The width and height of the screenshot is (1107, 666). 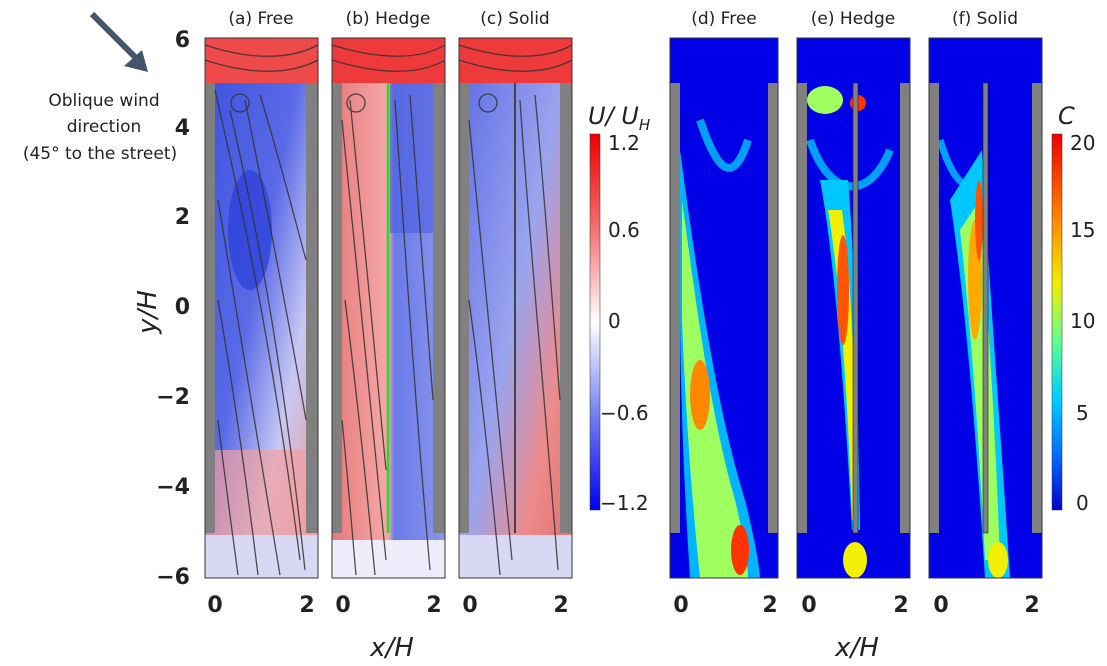 I want to click on panel-f-solid, so click(x=985, y=308).